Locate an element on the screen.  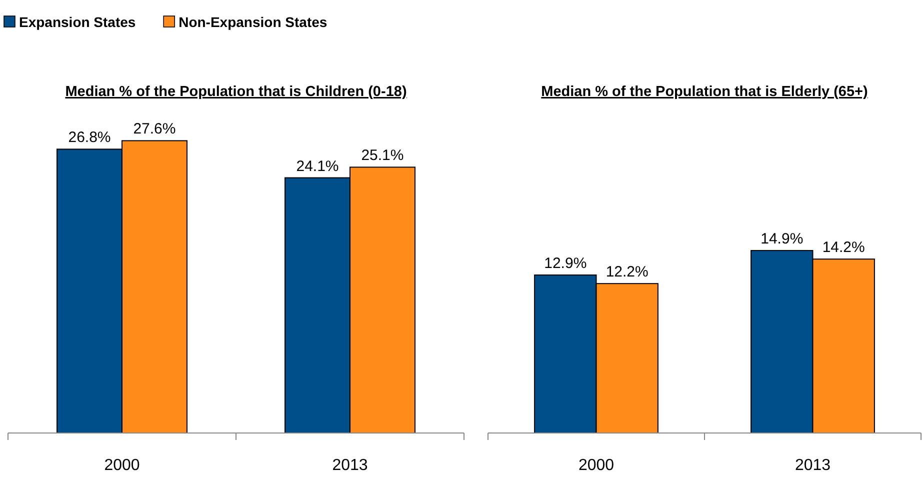
data-label: 12.2% is located at coordinates (627, 272).